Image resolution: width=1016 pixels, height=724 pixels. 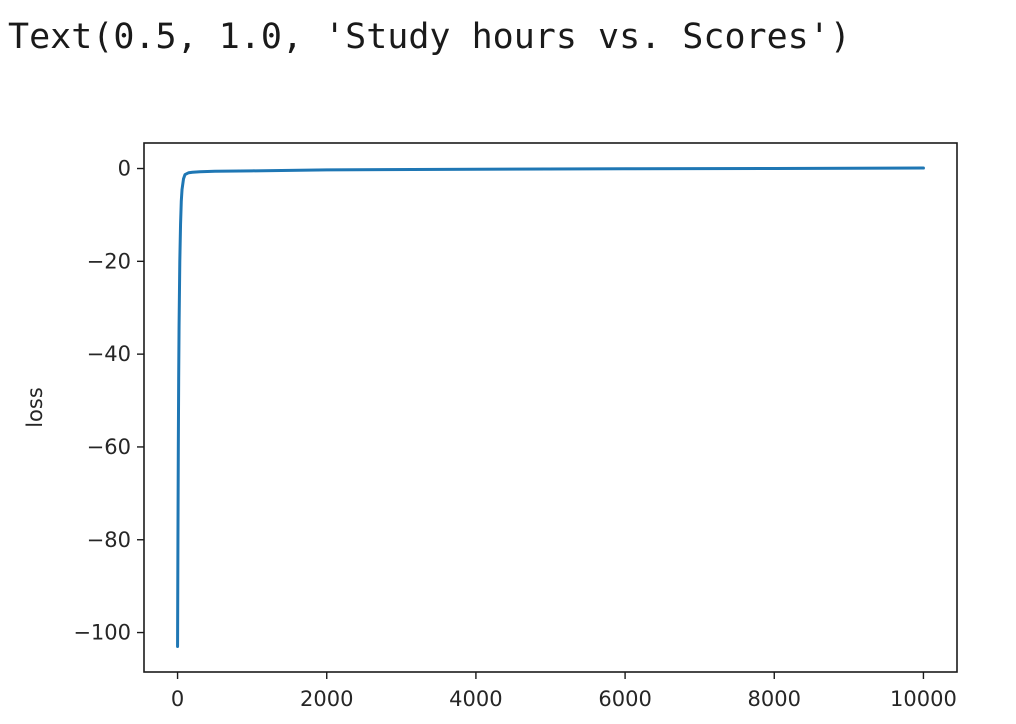 What do you see at coordinates (109, 540) in the screenshot?
I see `y-tick-label: −80` at bounding box center [109, 540].